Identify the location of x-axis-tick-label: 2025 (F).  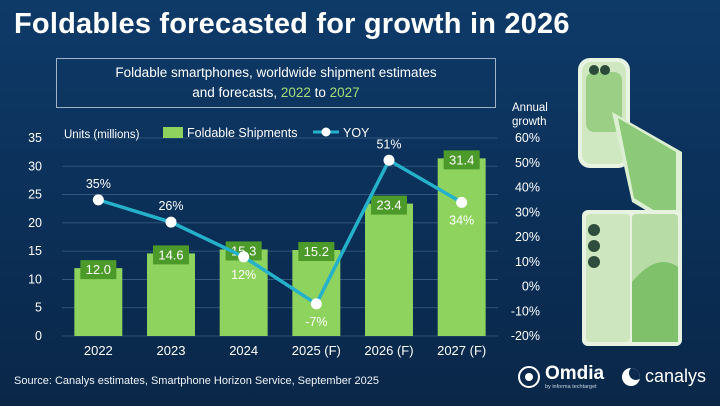
(316, 350).